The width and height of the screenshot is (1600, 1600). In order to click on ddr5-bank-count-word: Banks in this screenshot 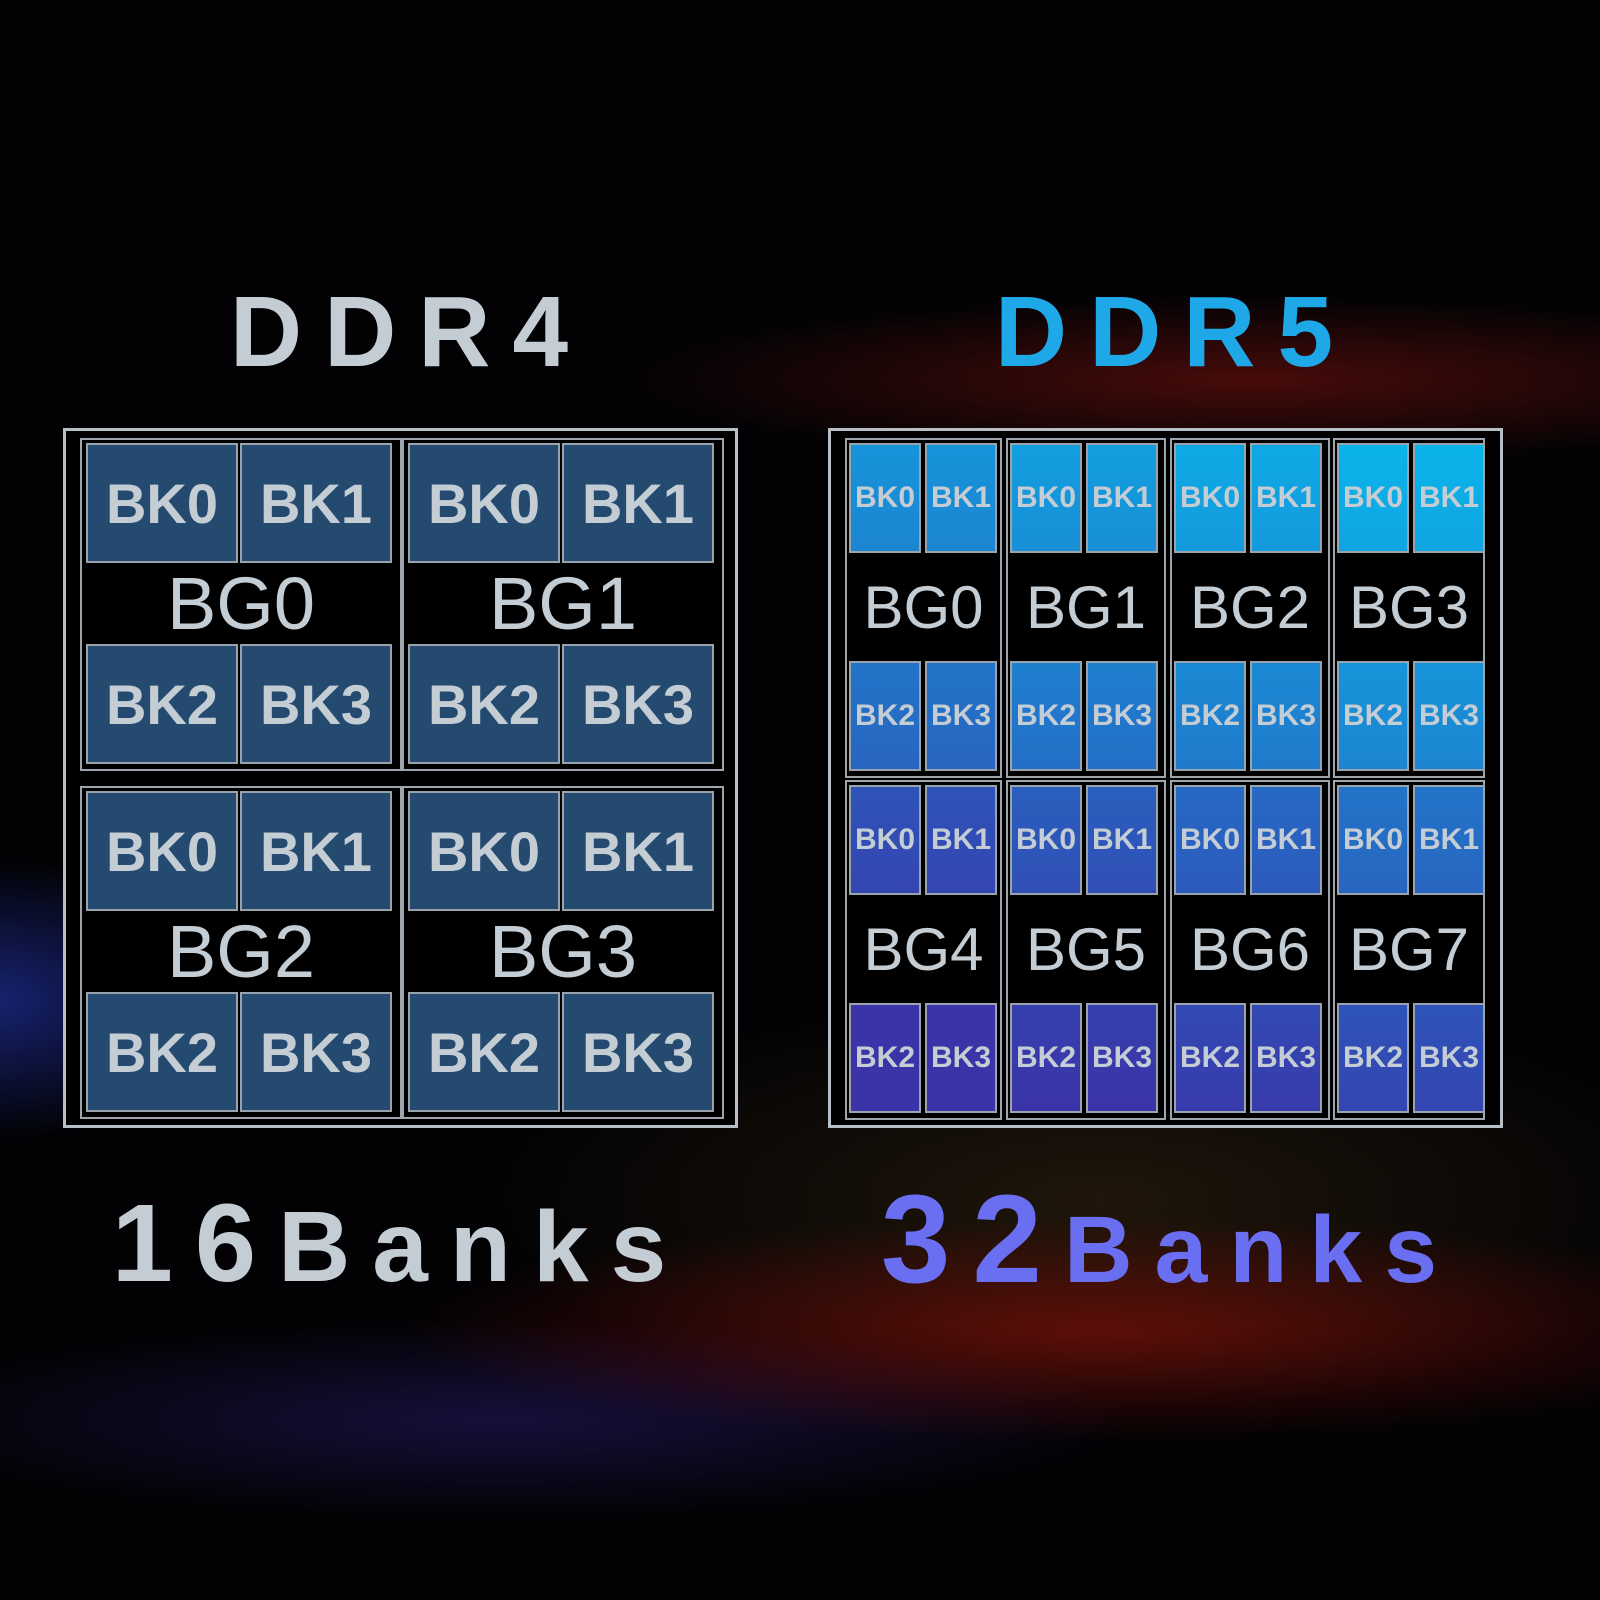, I will do `click(1261, 1250)`.